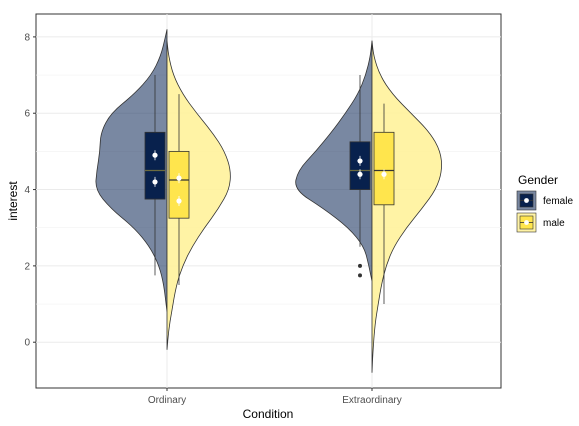 The image size is (579, 426). I want to click on box-male-ordinary, so click(179, 184).